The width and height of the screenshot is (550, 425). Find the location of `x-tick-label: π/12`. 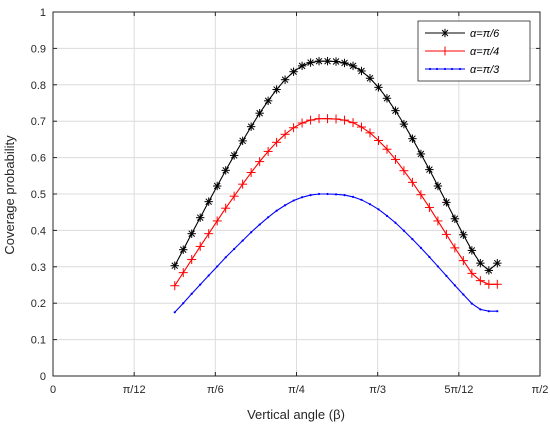

x-tick-label: π/12 is located at coordinates (134, 390).